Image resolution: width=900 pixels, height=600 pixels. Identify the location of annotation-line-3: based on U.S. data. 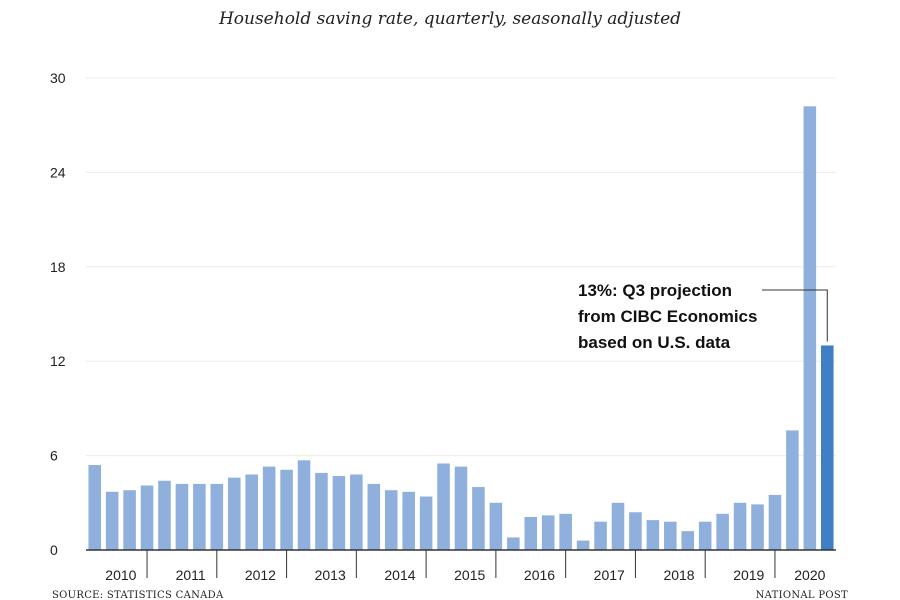
(654, 342).